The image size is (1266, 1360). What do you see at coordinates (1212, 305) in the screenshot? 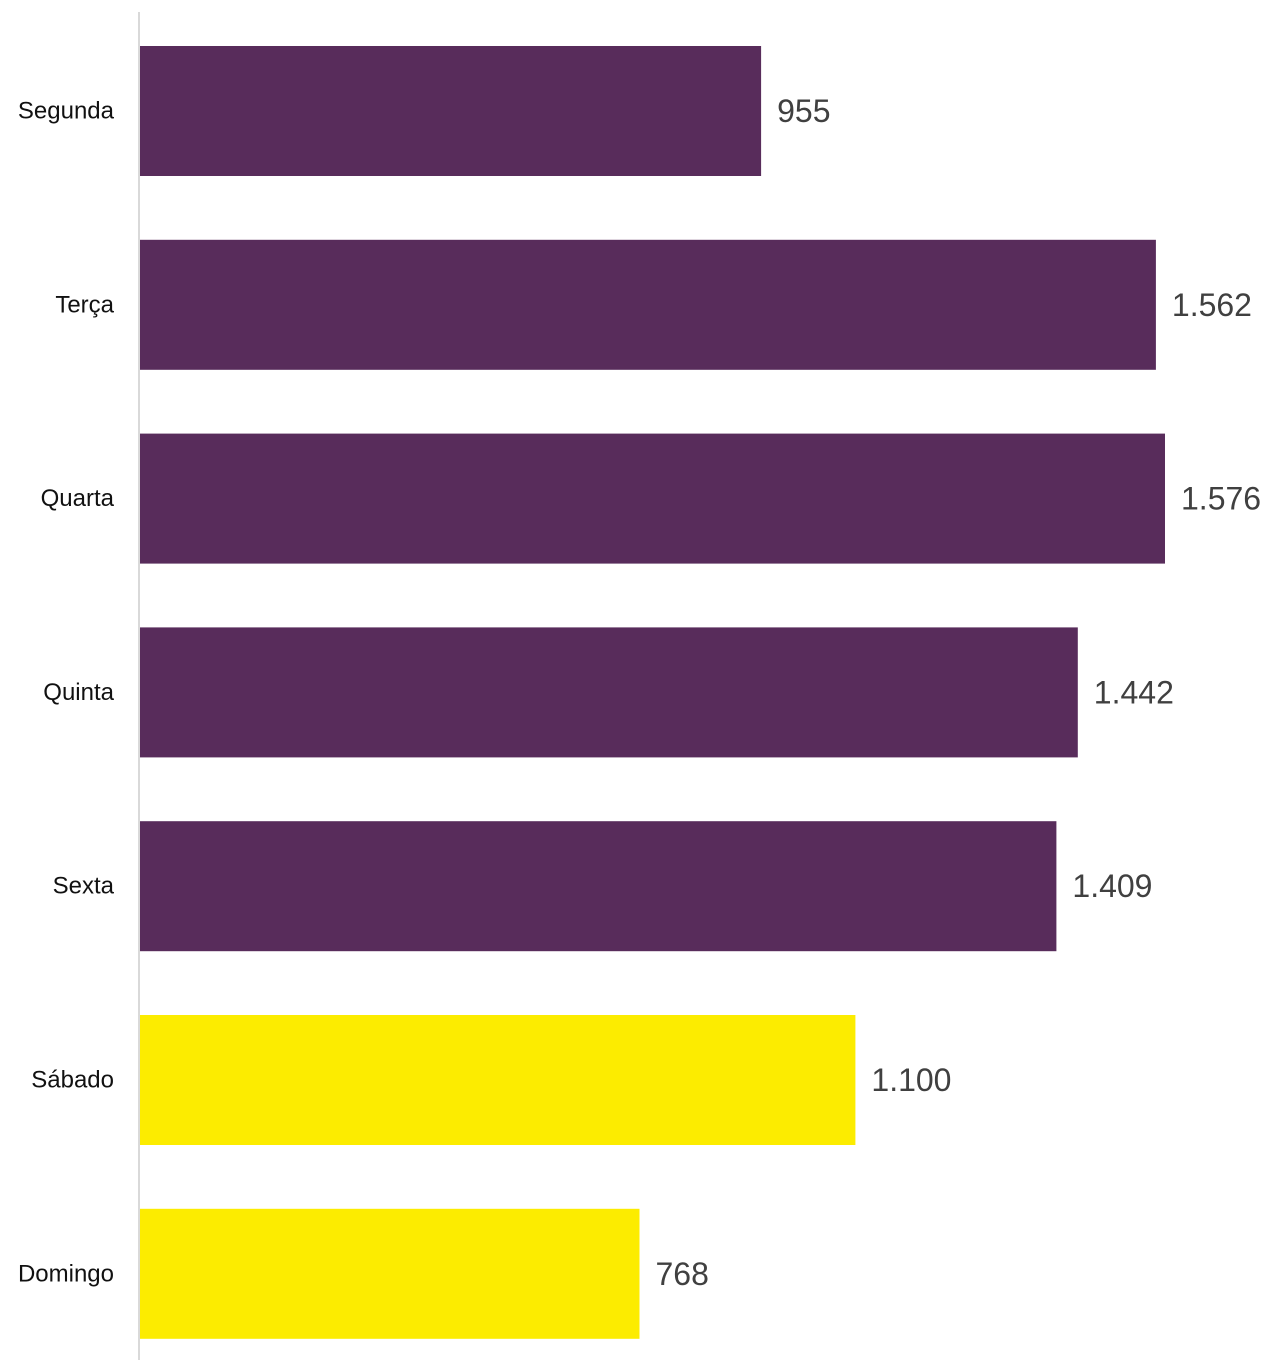
I see `value-label-terca: 1.562` at bounding box center [1212, 305].